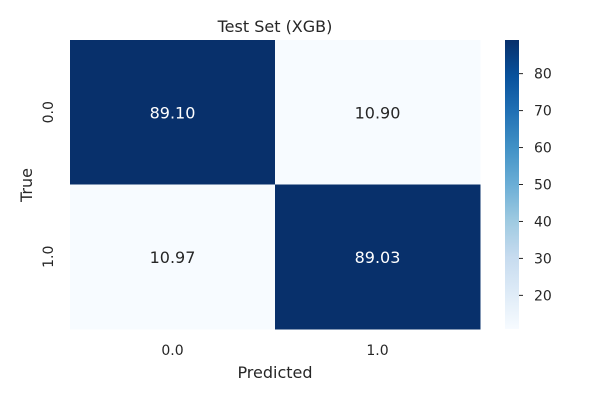  What do you see at coordinates (274, 351) in the screenshot?
I see `x-tick-labels: 0.0 1.0` at bounding box center [274, 351].